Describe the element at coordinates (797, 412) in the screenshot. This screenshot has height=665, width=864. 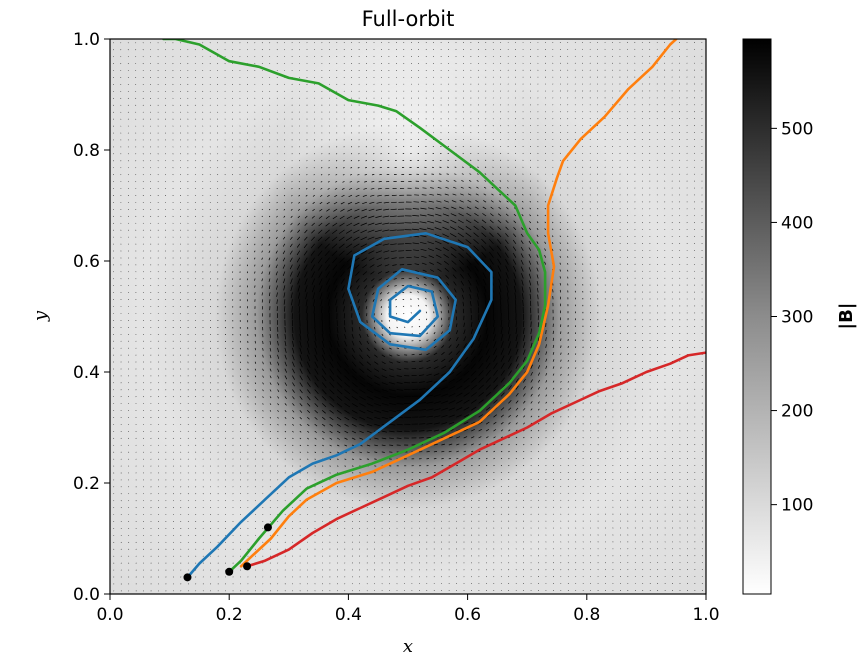
I see `colorbar-tick-label: 200` at that location.